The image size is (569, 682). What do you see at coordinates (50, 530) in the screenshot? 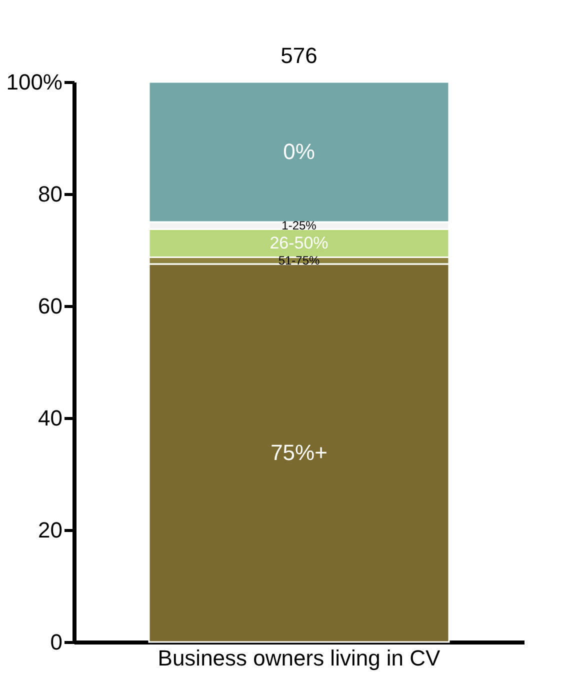
I see `y-tick-label: 20` at bounding box center [50, 530].